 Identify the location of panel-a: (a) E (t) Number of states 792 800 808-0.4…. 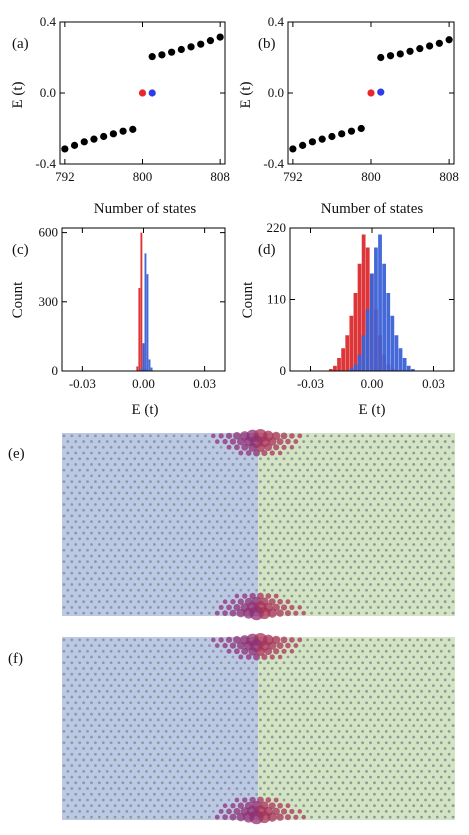
(120, 115).